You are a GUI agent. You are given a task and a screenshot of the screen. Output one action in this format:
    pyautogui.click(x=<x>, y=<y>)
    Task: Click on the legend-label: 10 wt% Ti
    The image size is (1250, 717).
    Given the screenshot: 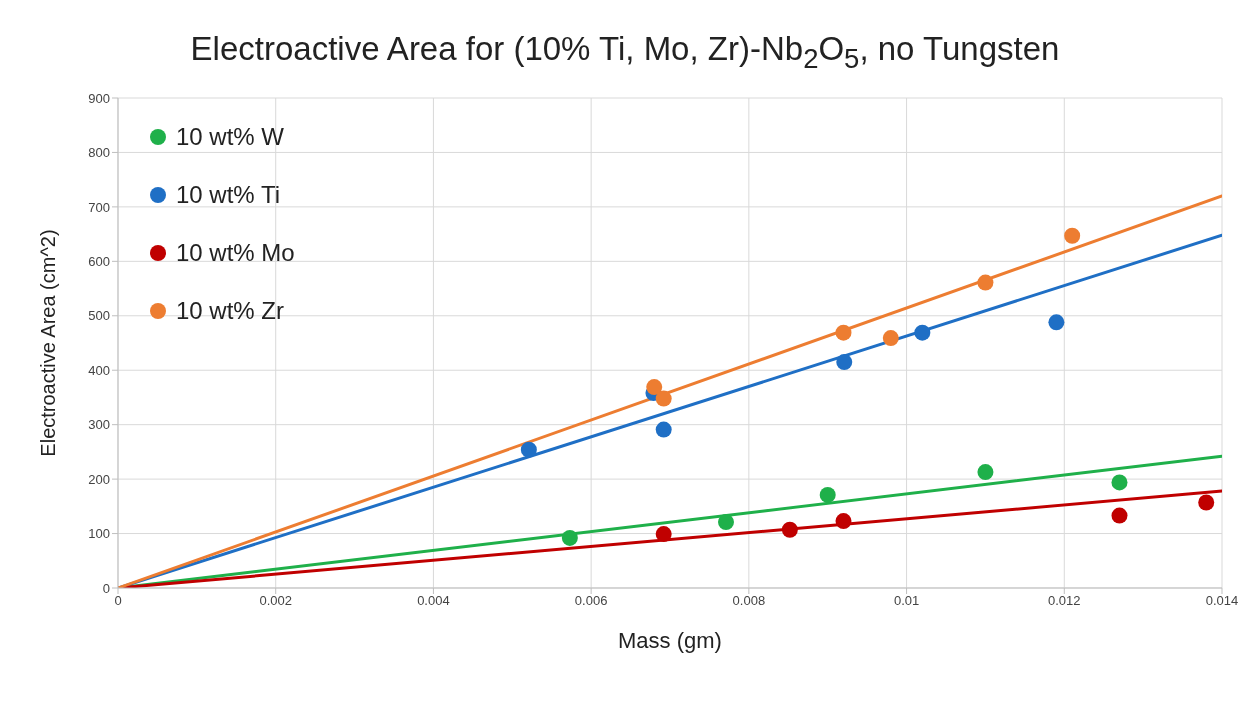 What is the action you would take?
    pyautogui.click(x=228, y=195)
    